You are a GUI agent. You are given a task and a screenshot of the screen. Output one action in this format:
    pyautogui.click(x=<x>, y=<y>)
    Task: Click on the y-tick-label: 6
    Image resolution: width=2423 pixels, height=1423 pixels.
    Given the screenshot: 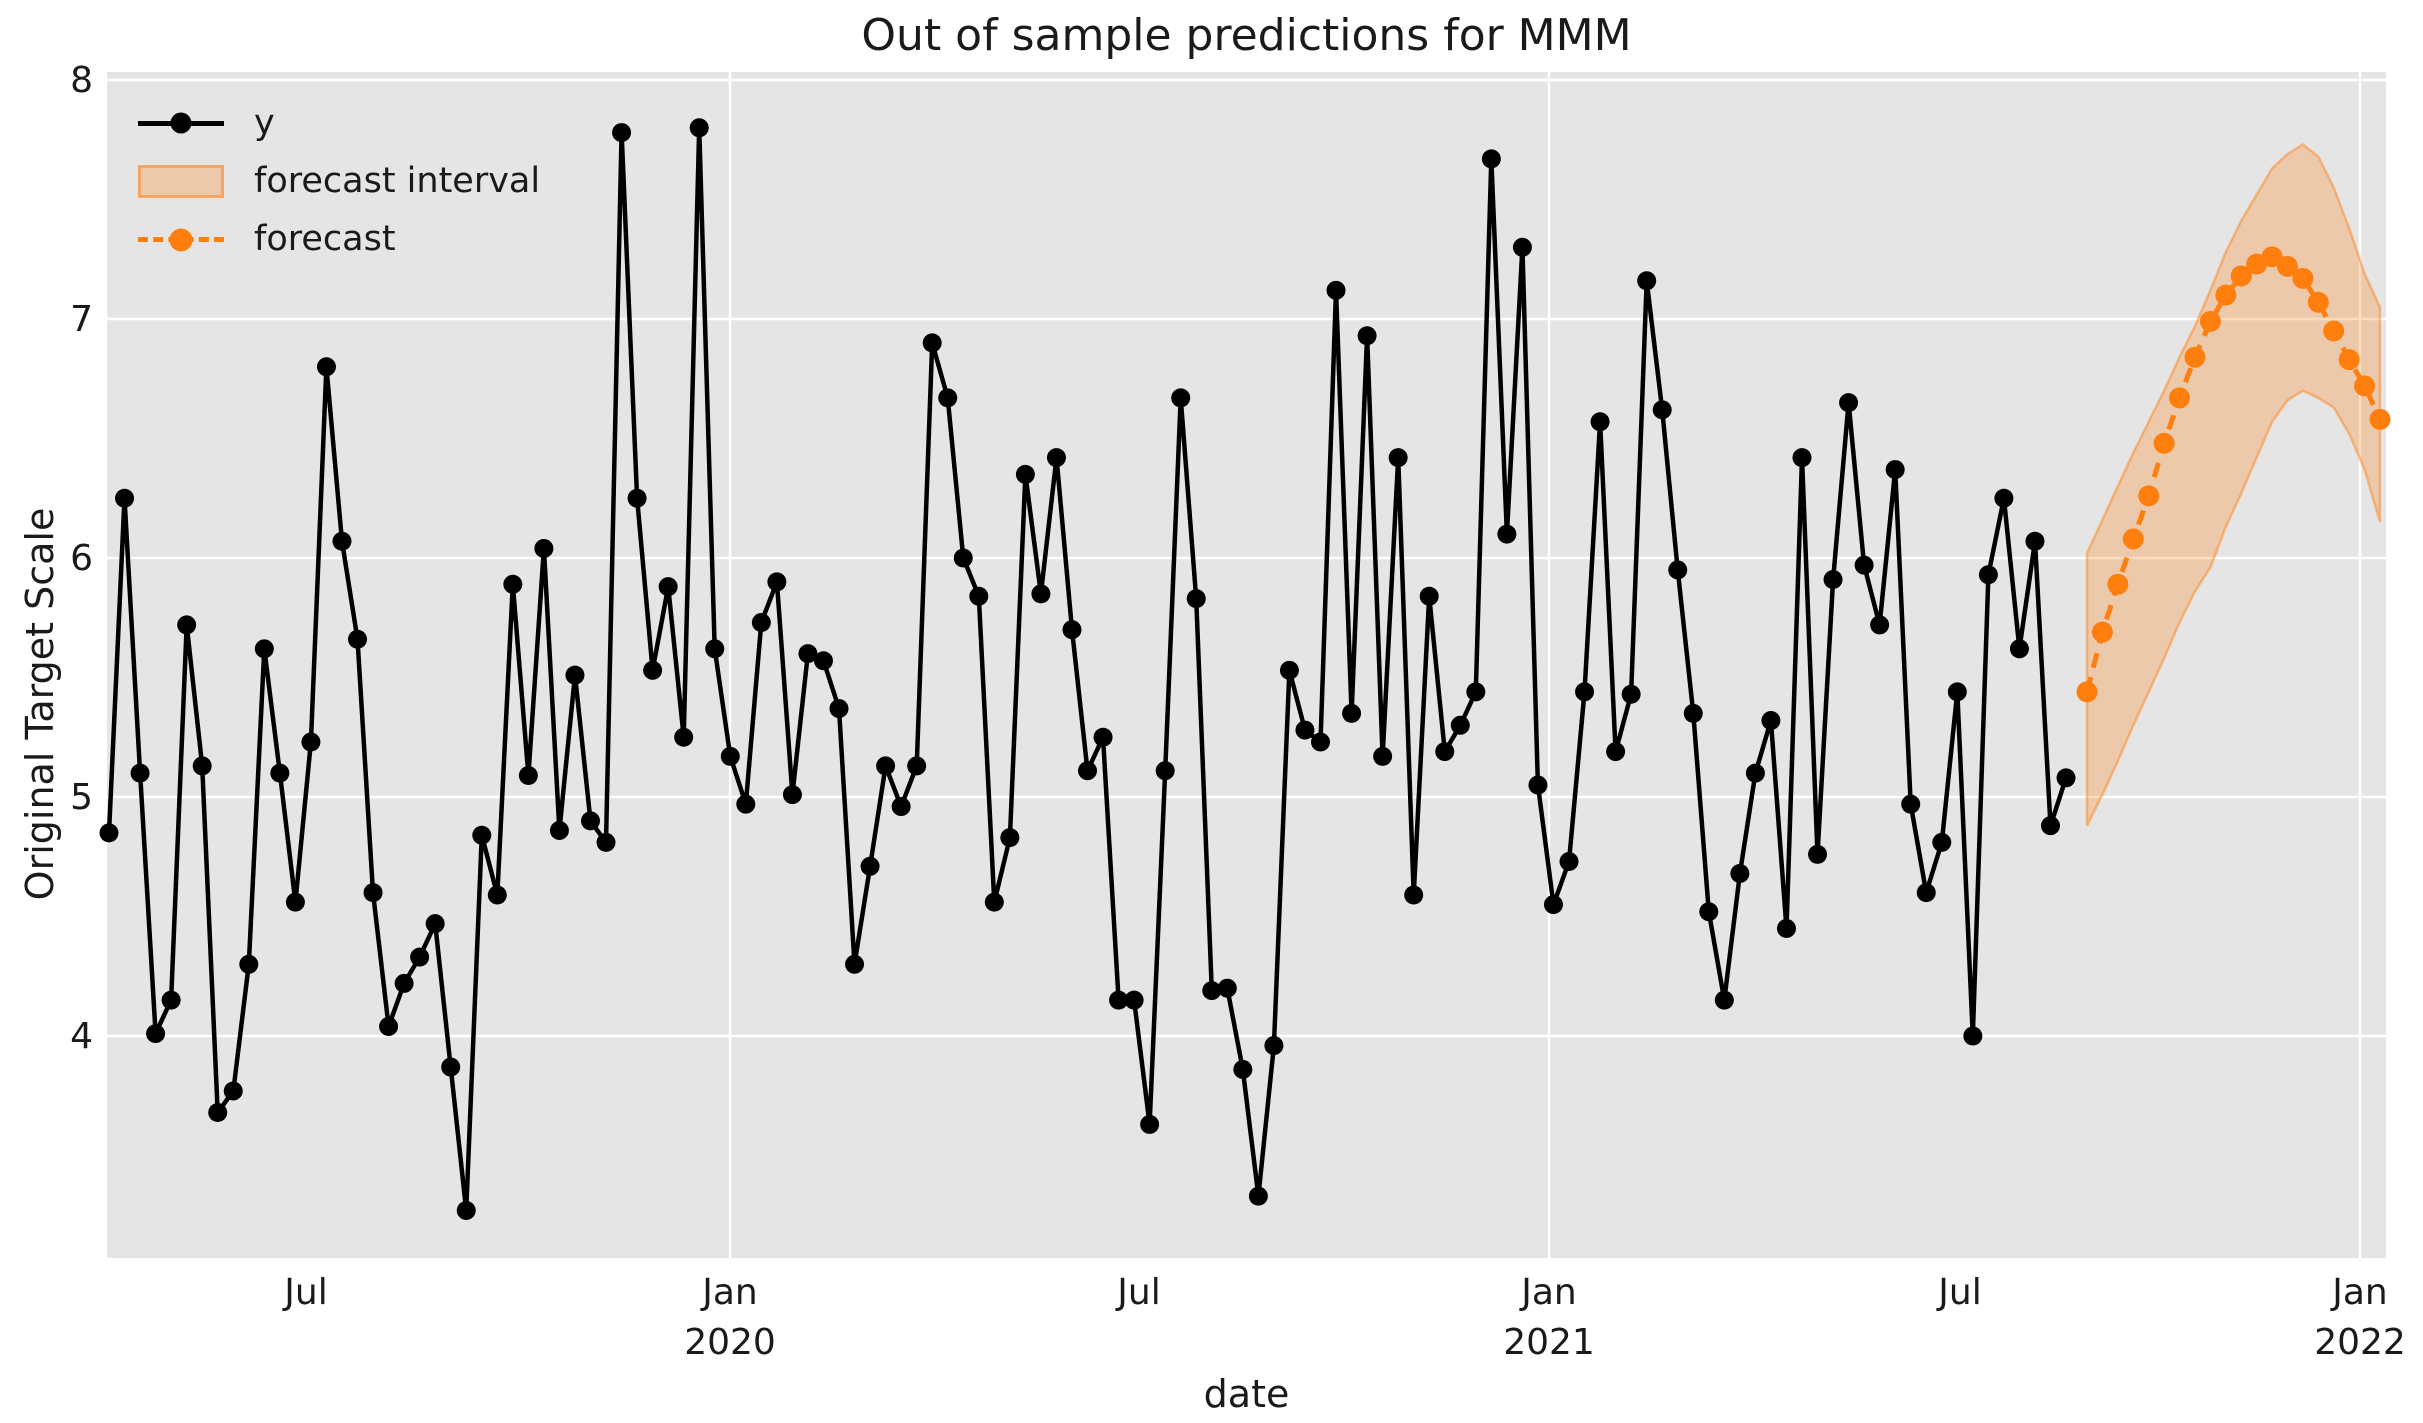 What is the action you would take?
    pyautogui.click(x=81, y=558)
    